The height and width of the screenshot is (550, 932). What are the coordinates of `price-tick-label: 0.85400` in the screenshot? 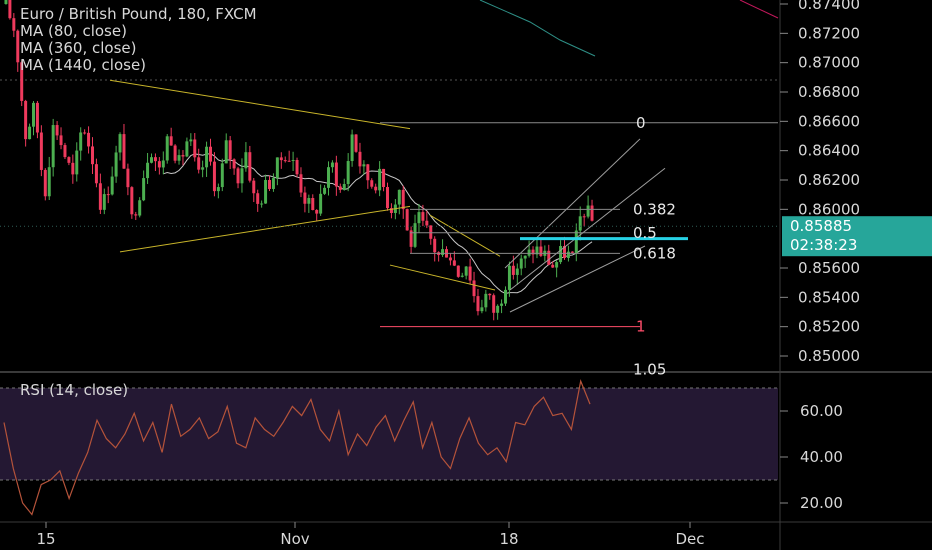 It's located at (829, 297).